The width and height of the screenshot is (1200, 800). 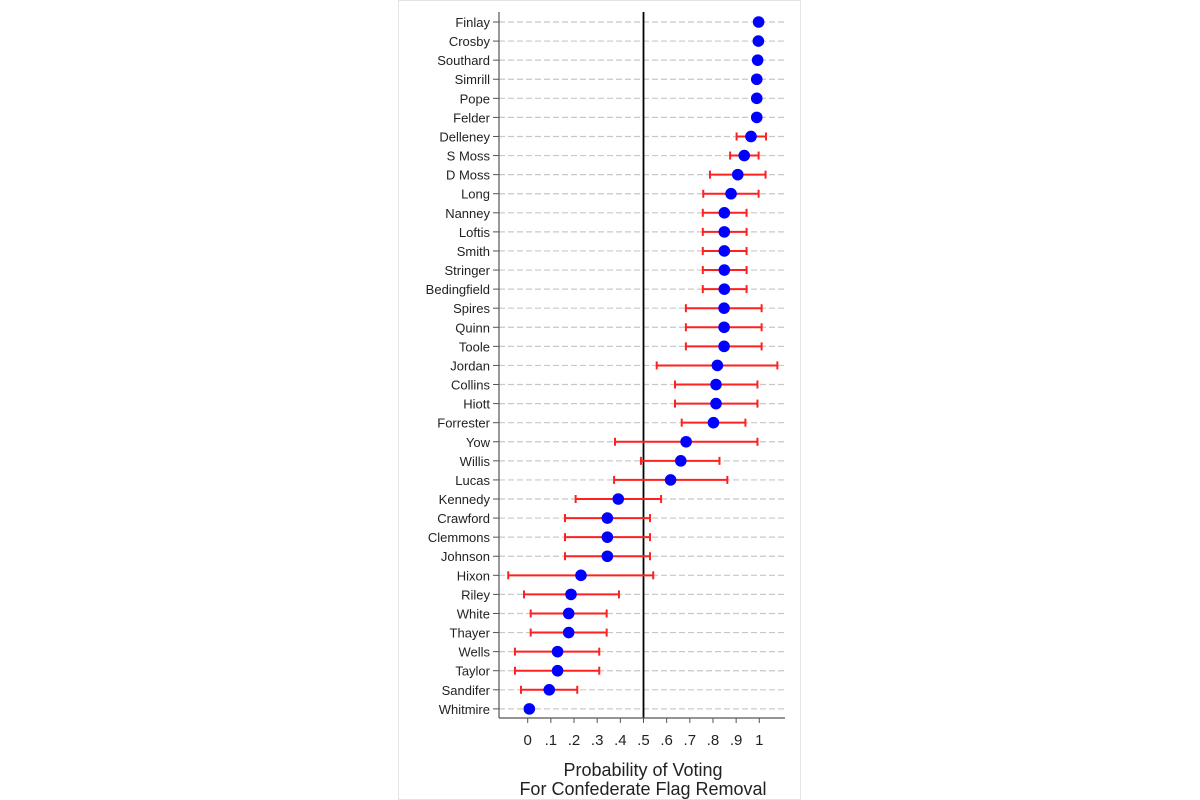 What do you see at coordinates (551, 740) in the screenshot?
I see `x-tick-label: .1` at bounding box center [551, 740].